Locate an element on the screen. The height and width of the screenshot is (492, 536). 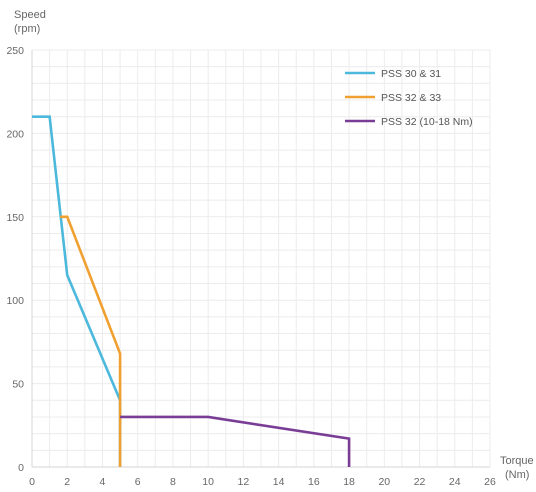
x-tick-label: 16 is located at coordinates (314, 482).